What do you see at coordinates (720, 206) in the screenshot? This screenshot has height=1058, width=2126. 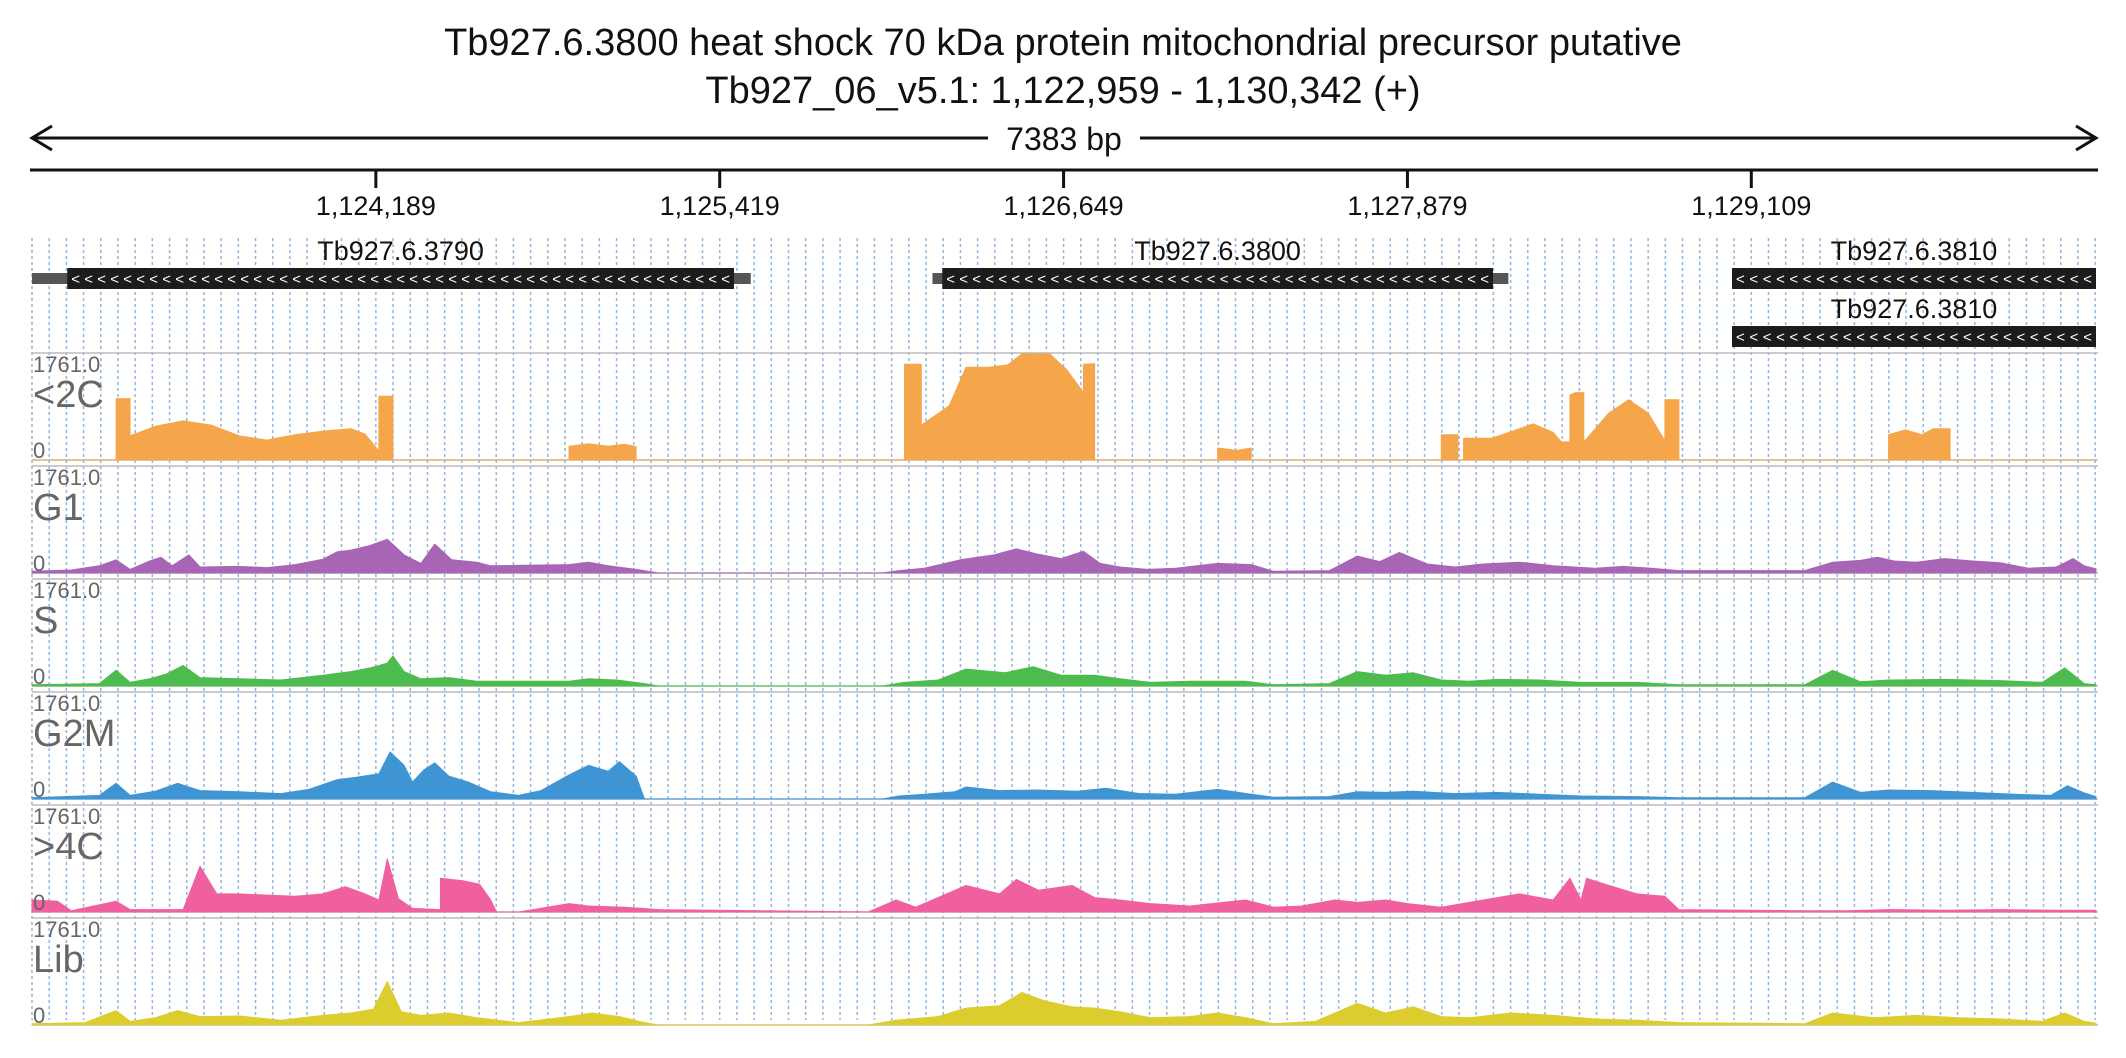 I see `axis-tick-label: 1,125,419` at bounding box center [720, 206].